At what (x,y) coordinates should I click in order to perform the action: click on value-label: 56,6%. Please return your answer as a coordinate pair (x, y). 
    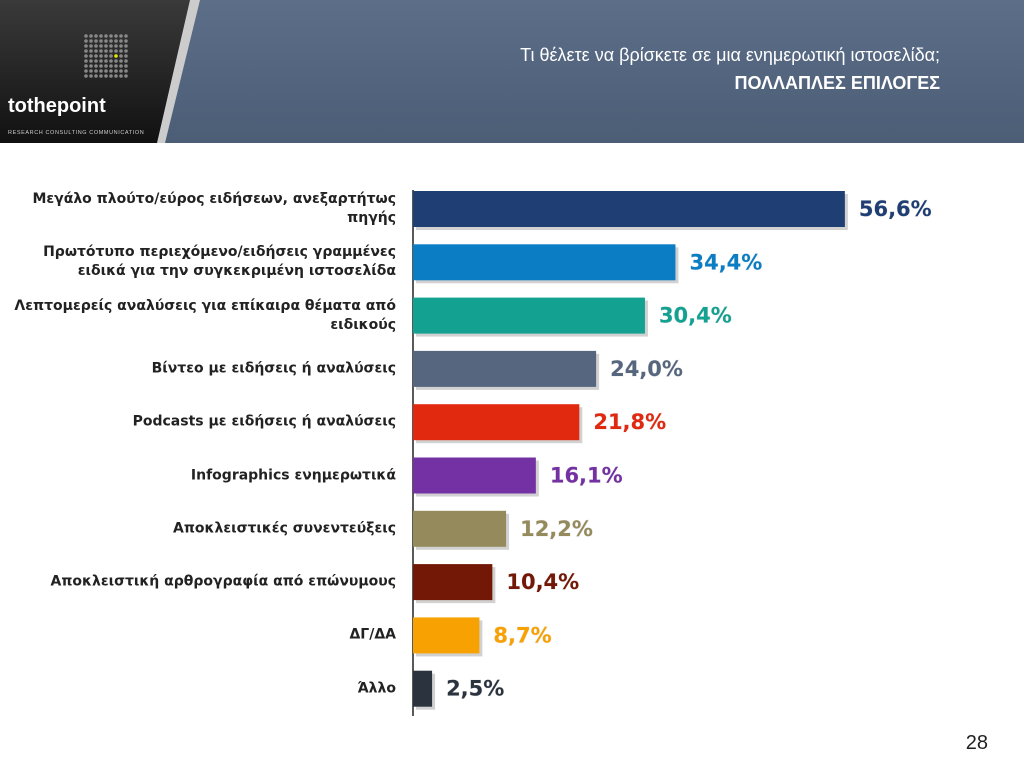
    Looking at the image, I should click on (895, 209).